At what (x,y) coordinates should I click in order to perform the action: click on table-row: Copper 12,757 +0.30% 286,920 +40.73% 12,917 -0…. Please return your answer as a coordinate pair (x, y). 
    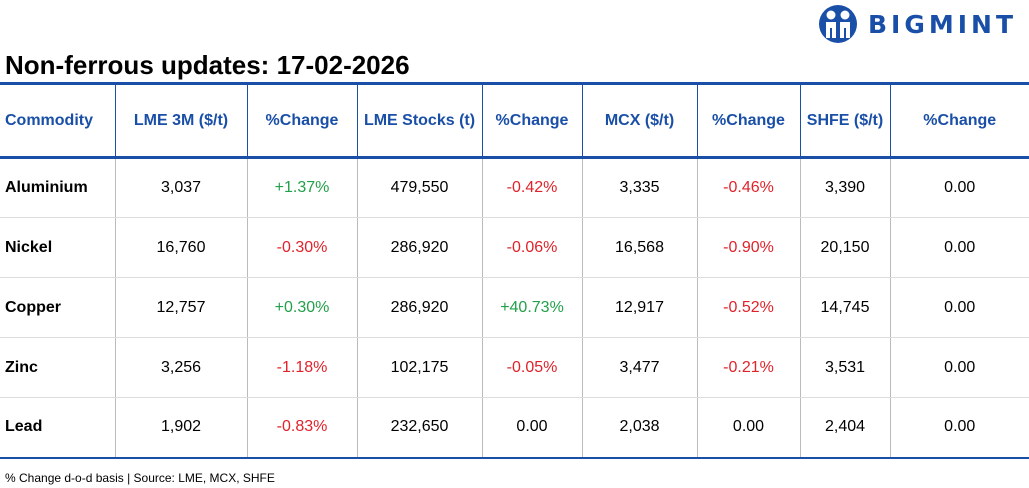
    Looking at the image, I should click on (514, 307).